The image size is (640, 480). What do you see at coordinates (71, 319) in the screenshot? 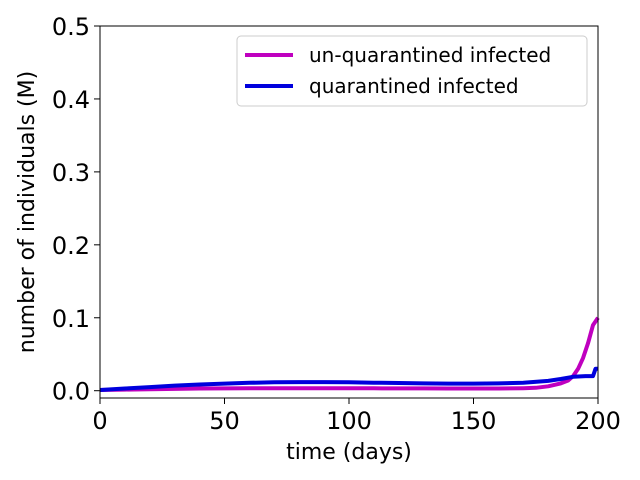
I see `y-tick-label: 0.1` at bounding box center [71, 319].